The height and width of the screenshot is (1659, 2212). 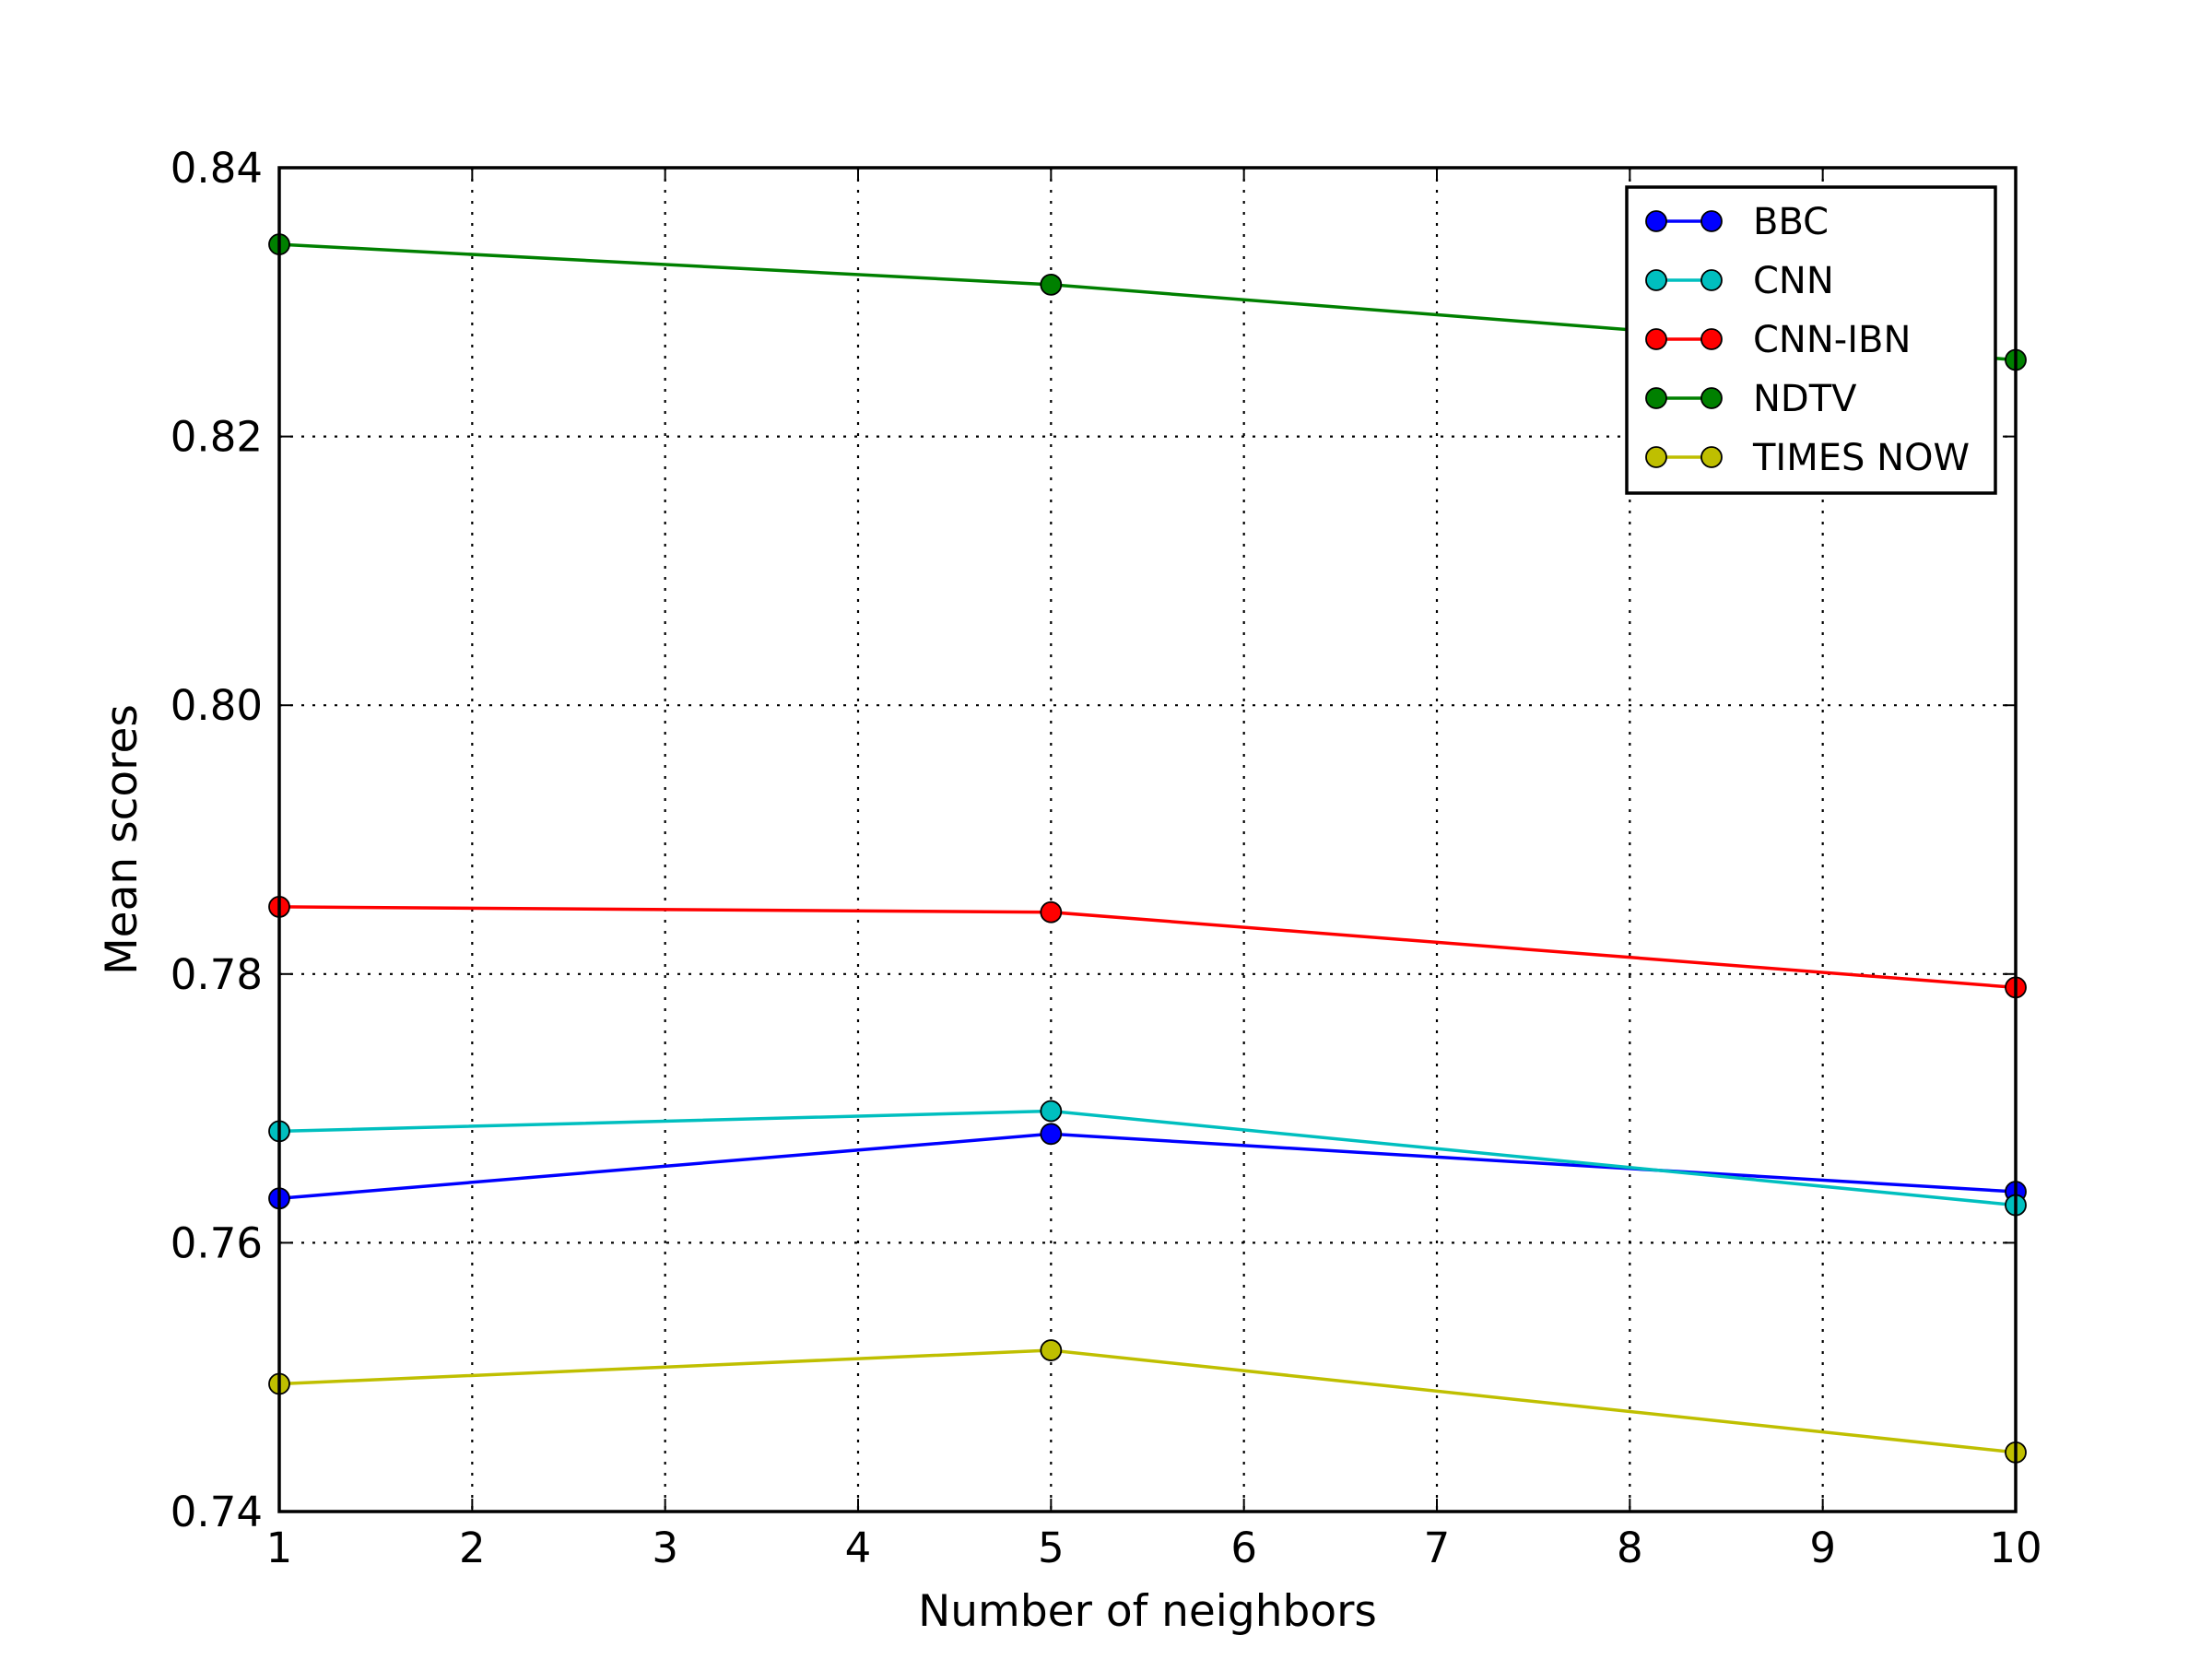 I want to click on y-tick-label: 0.80, so click(x=217, y=705).